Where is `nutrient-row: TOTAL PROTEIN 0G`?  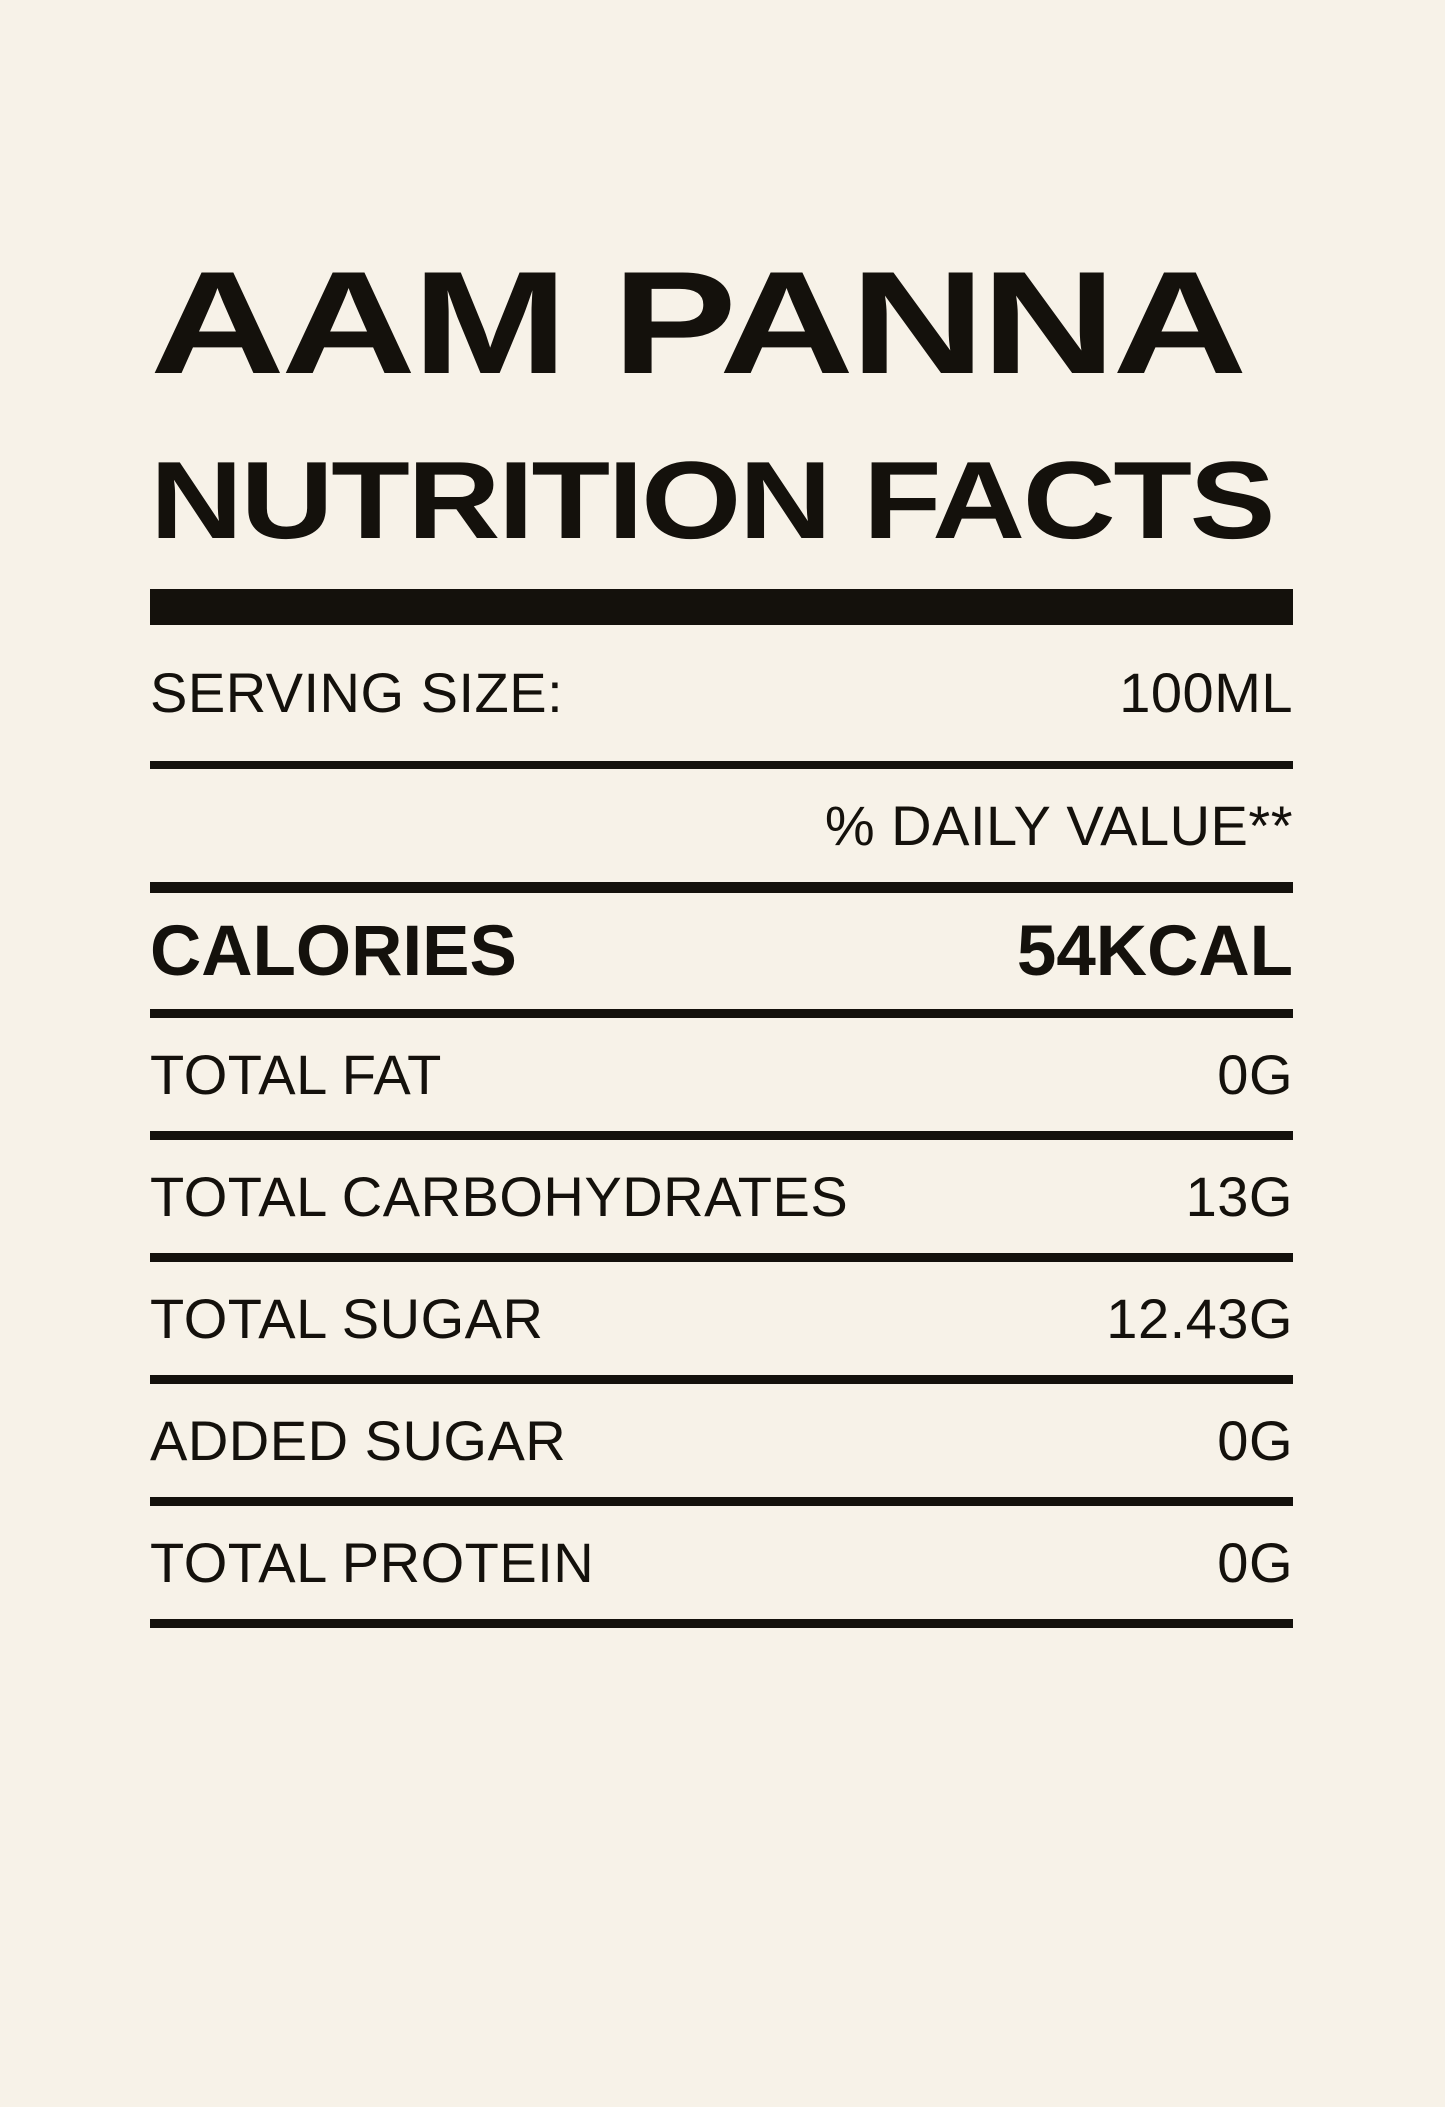
nutrient-row: TOTAL PROTEIN 0G is located at coordinates (721, 1567).